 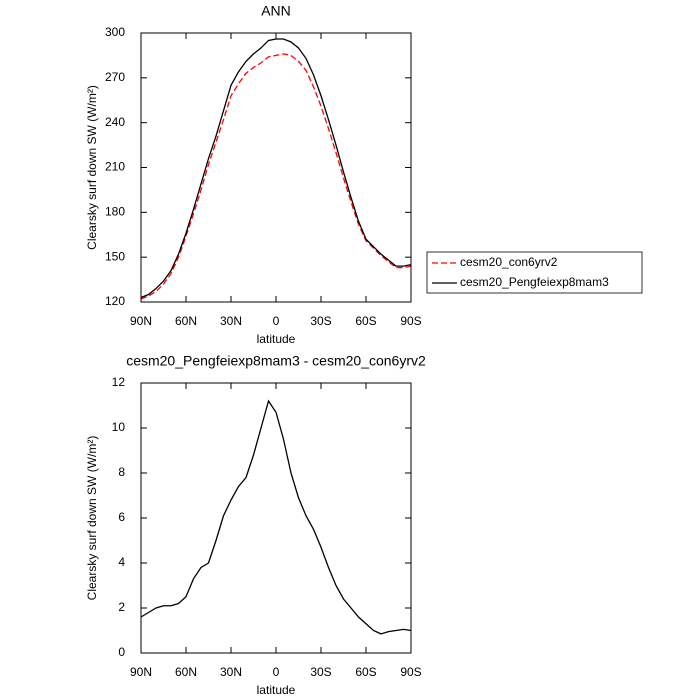 I want to click on y-tick-label: 8, so click(x=121, y=472).